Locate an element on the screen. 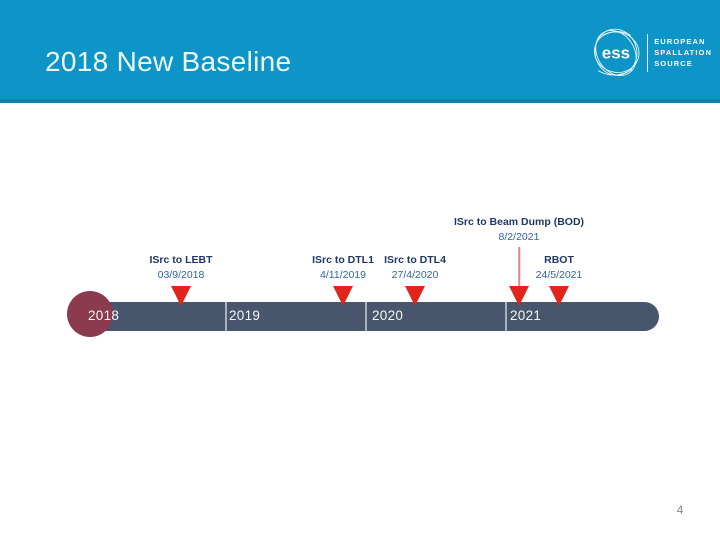  ess-logo-mark-text: ess is located at coordinates (616, 52).